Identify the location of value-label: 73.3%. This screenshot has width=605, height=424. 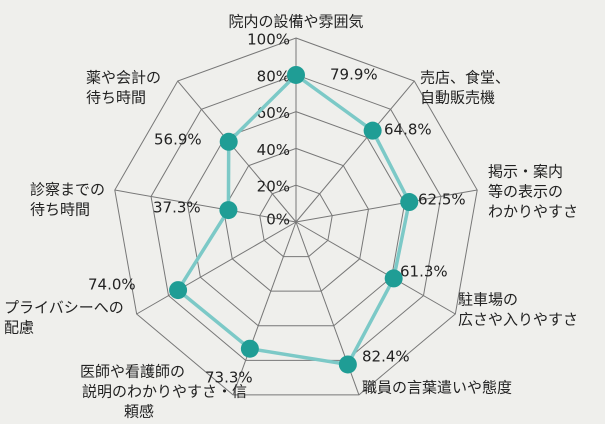
(229, 378).